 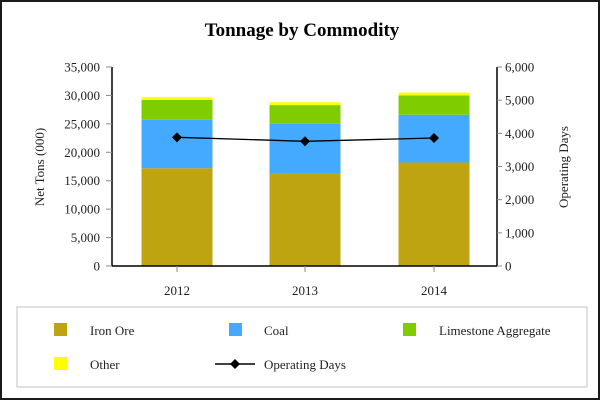 I want to click on marker-operating-days-2012, so click(x=177, y=137).